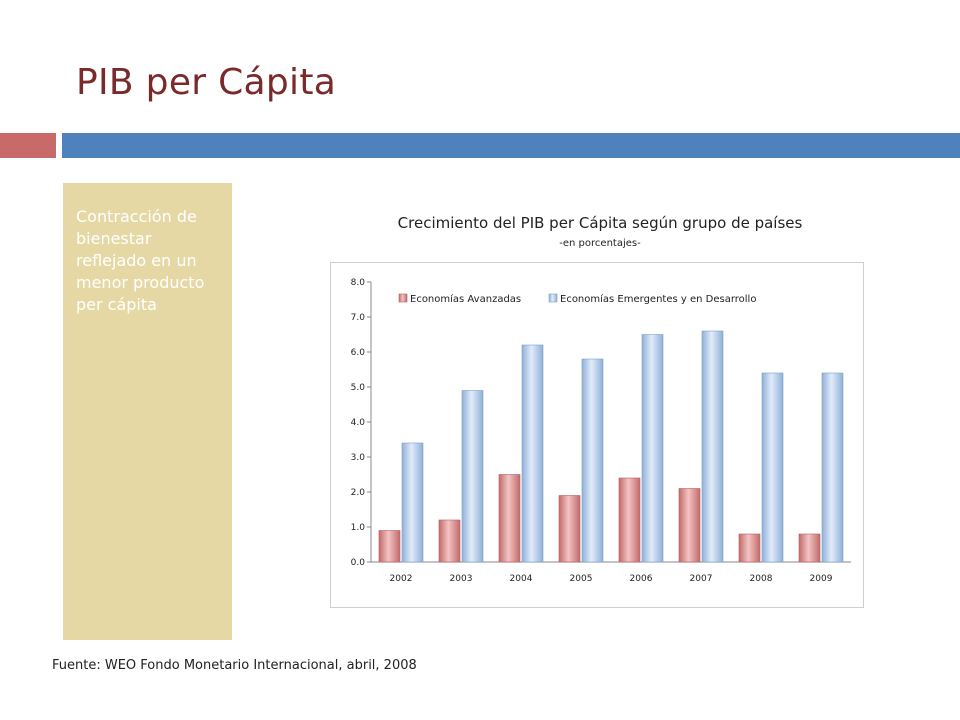 This screenshot has height=720, width=960. I want to click on x-tick-label: 2009, so click(821, 579).